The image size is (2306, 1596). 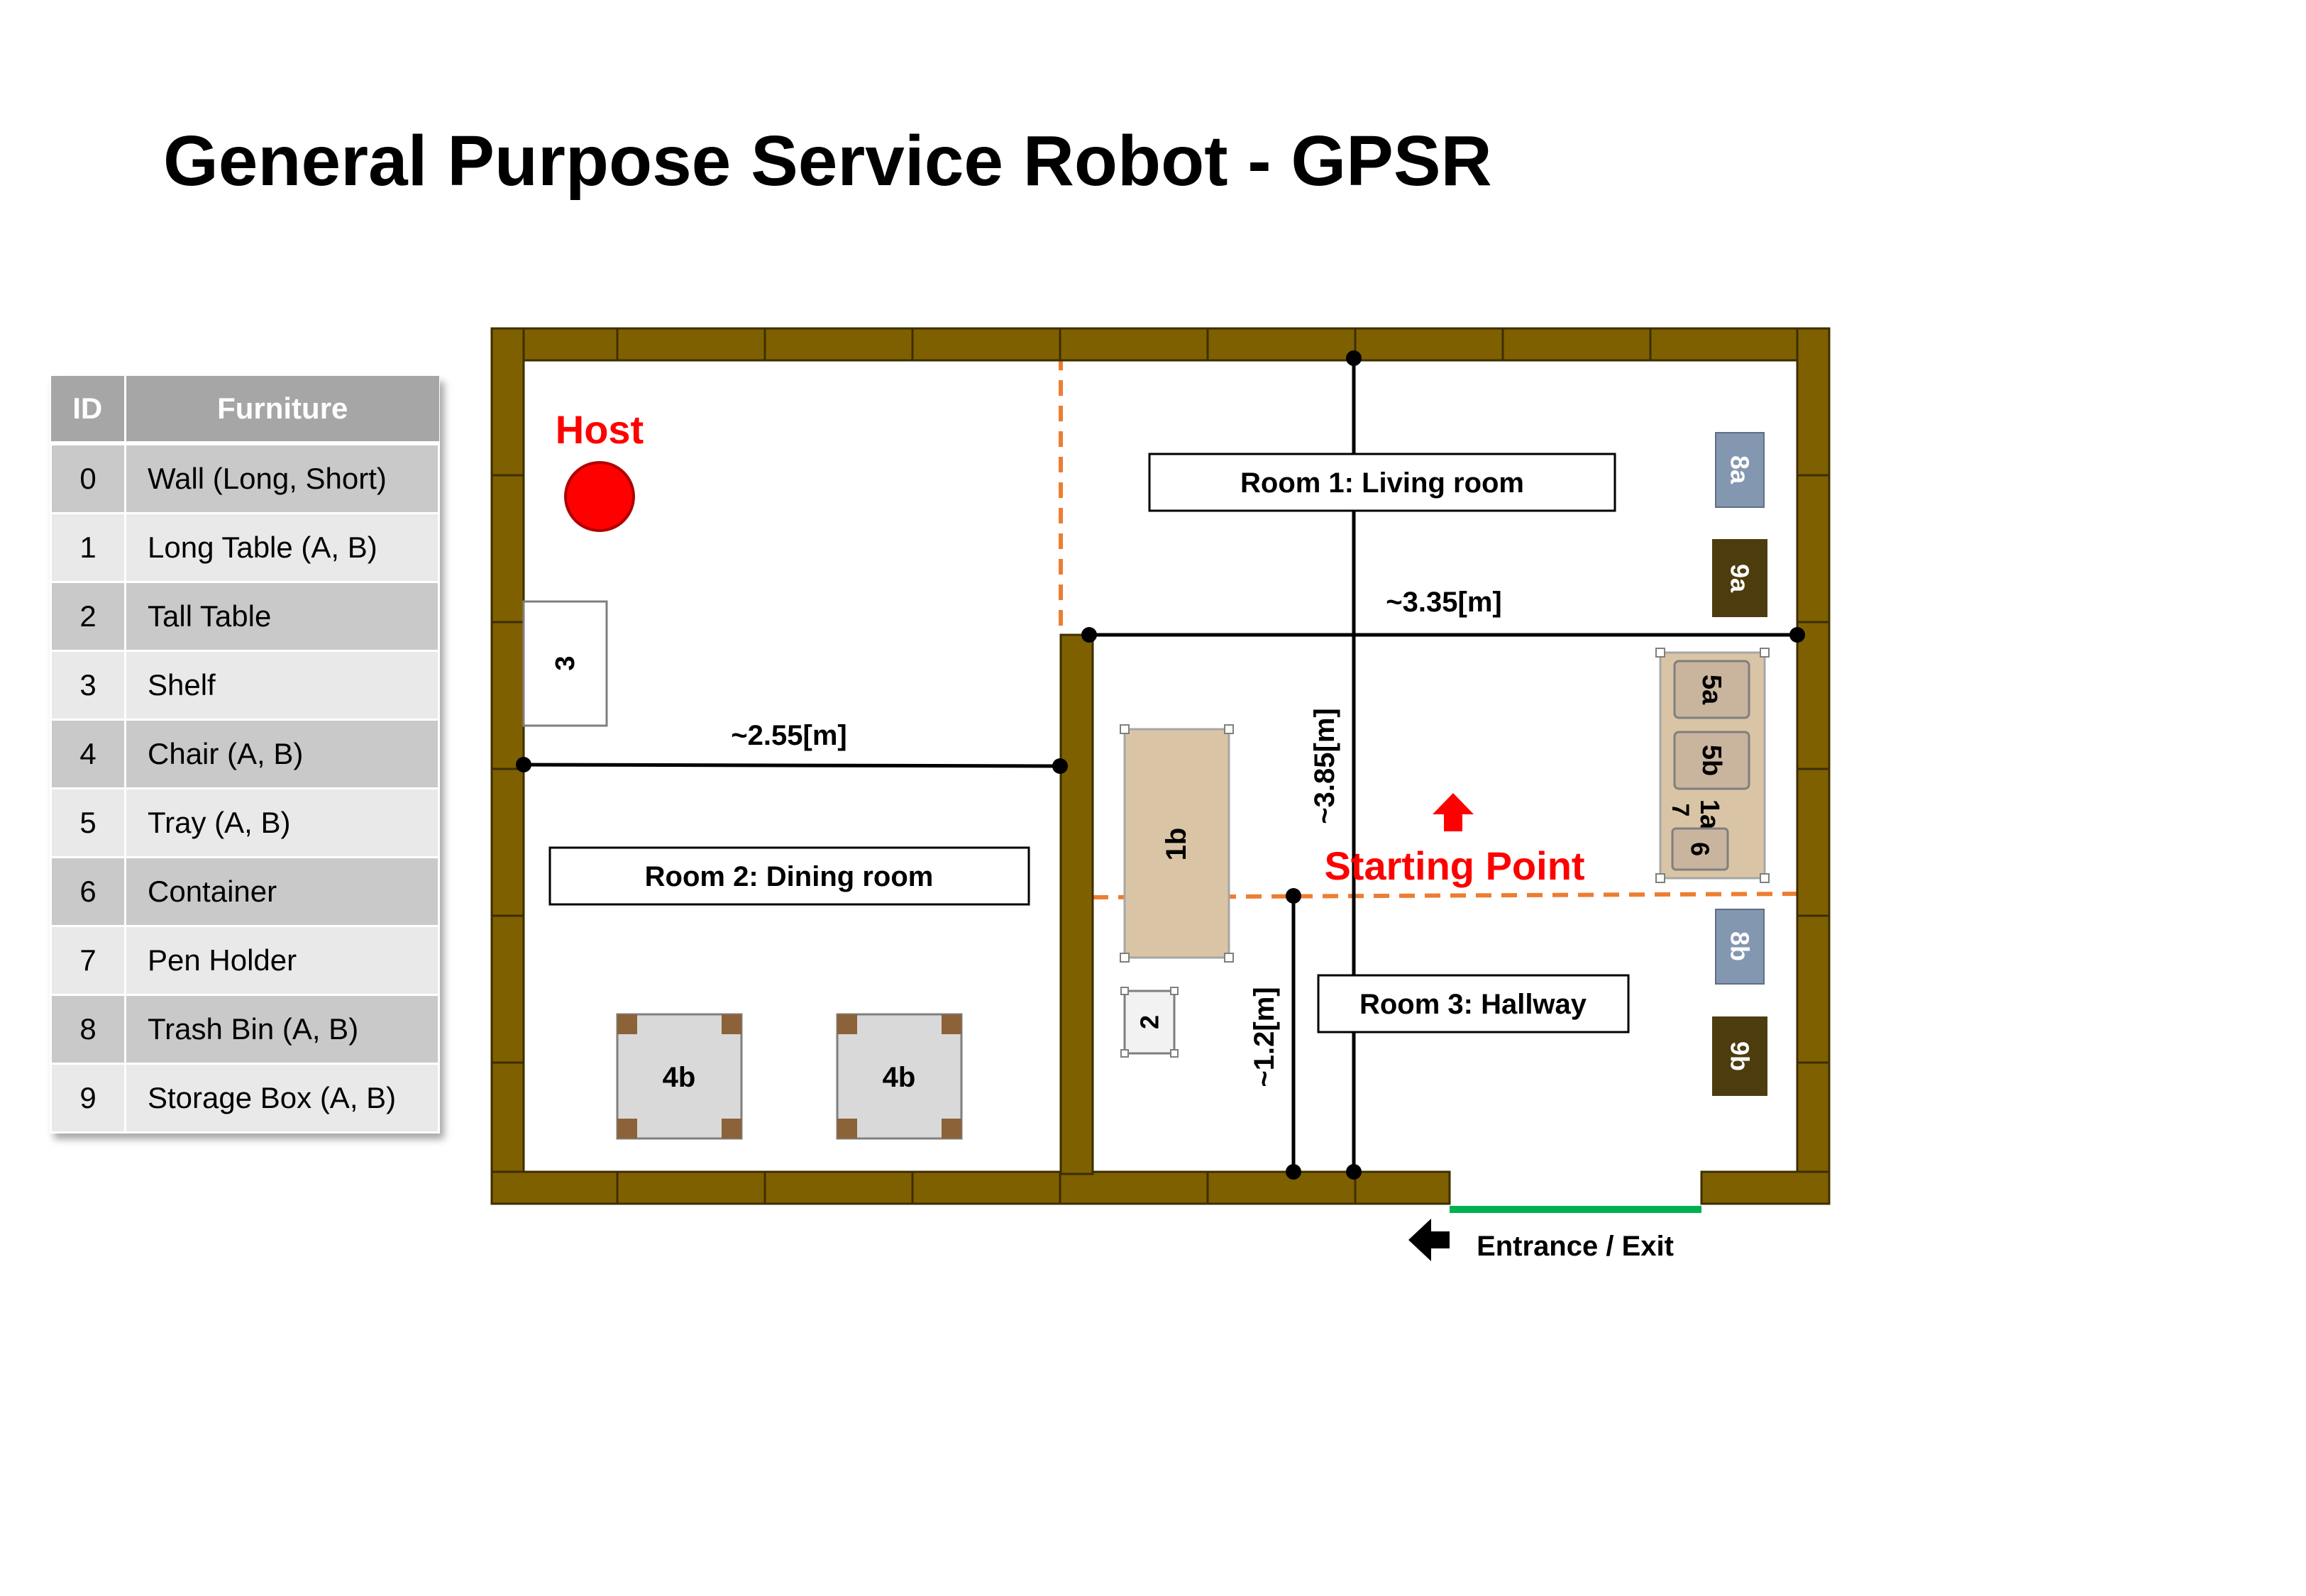 I want to click on legend-id: 1, so click(x=88, y=547).